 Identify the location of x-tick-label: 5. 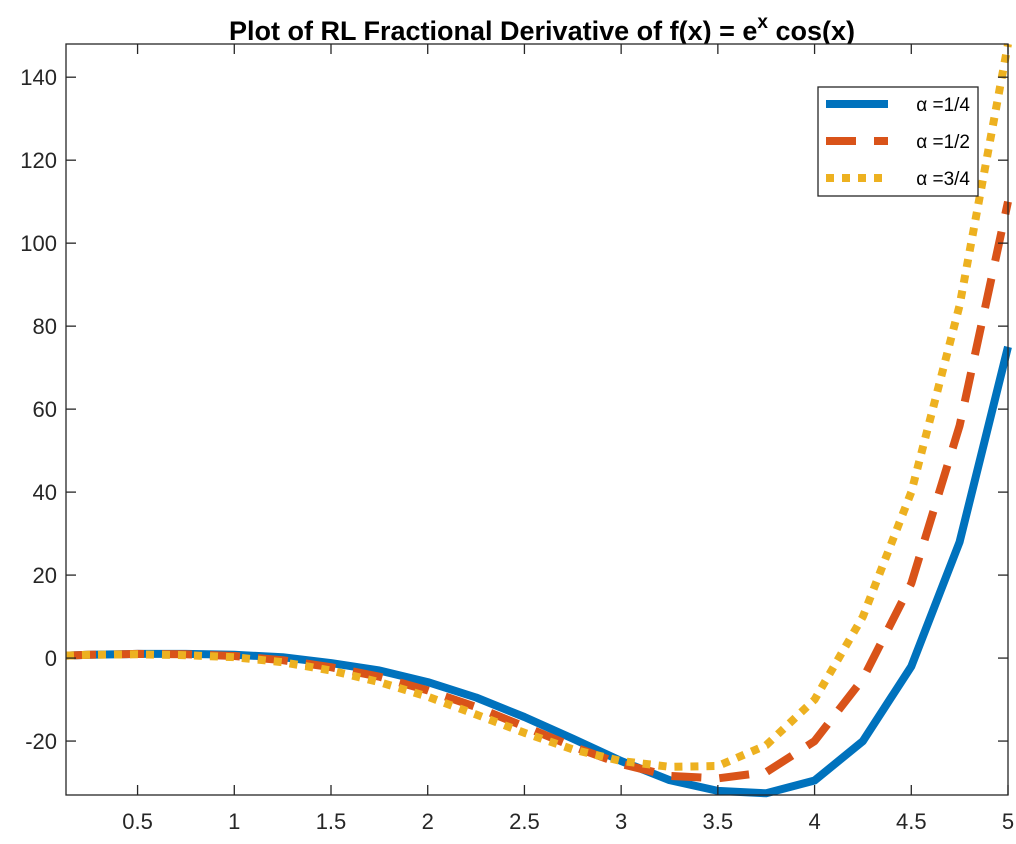
(1008, 821).